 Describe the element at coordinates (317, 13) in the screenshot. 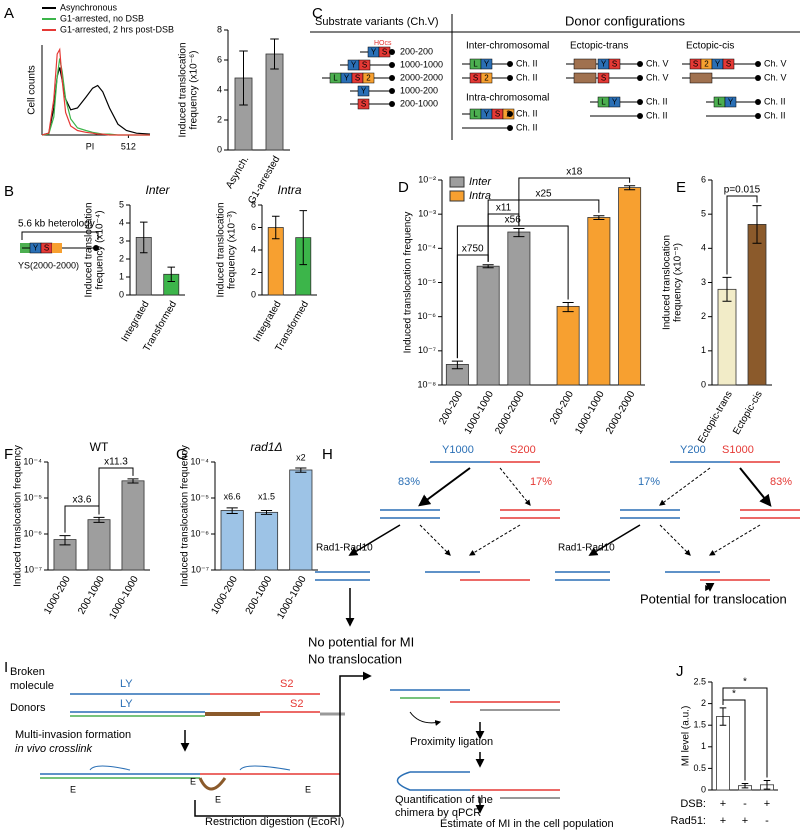

I see `panel-letter: C` at that location.